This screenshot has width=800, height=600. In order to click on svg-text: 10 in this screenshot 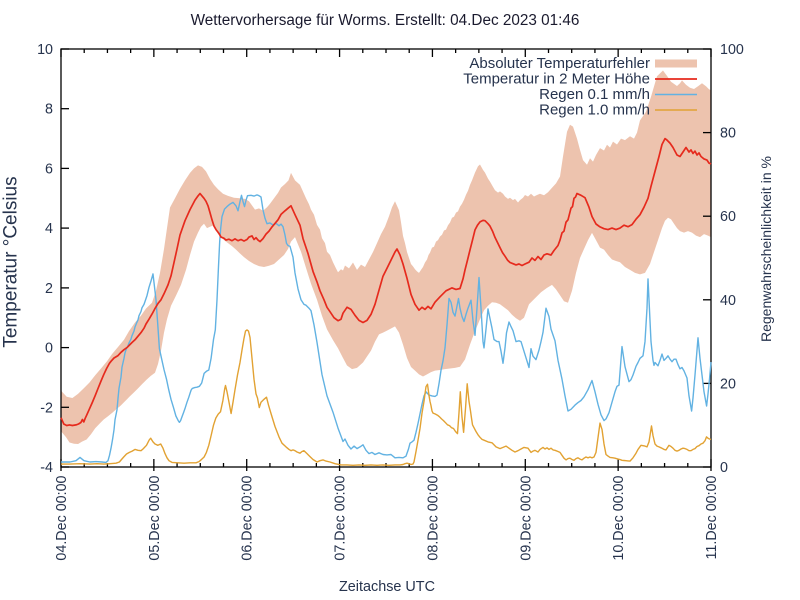, I will do `click(45, 50)`.